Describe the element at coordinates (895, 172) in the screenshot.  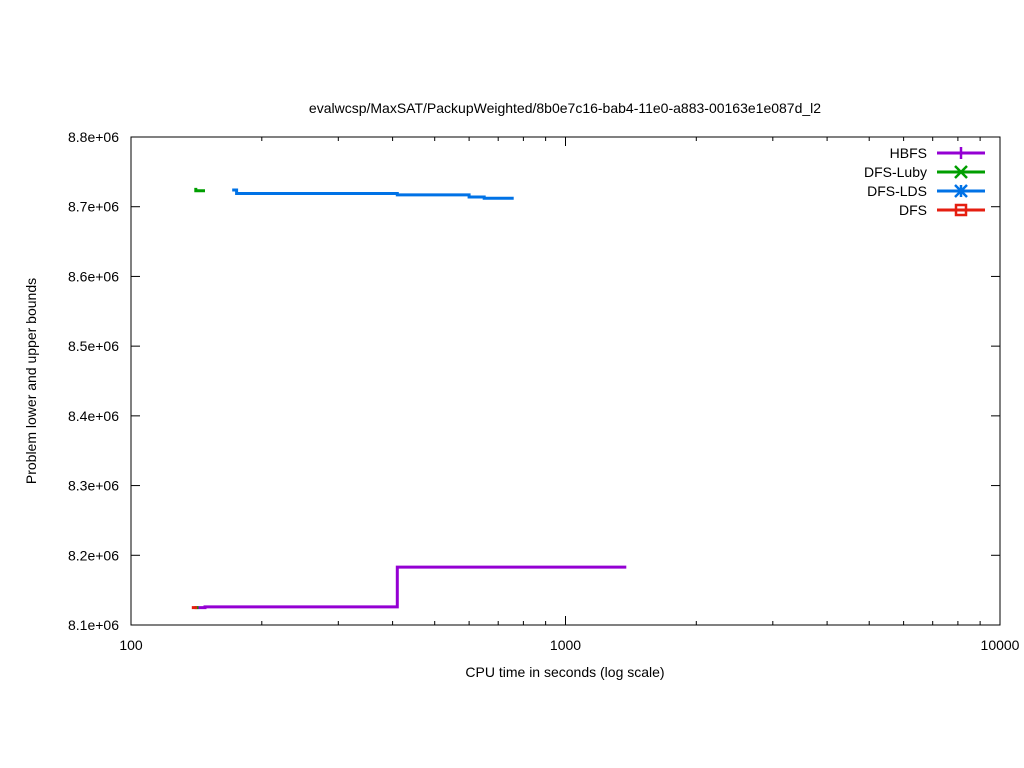
I see `legend-dfs-luby-label: DFS-Luby` at that location.